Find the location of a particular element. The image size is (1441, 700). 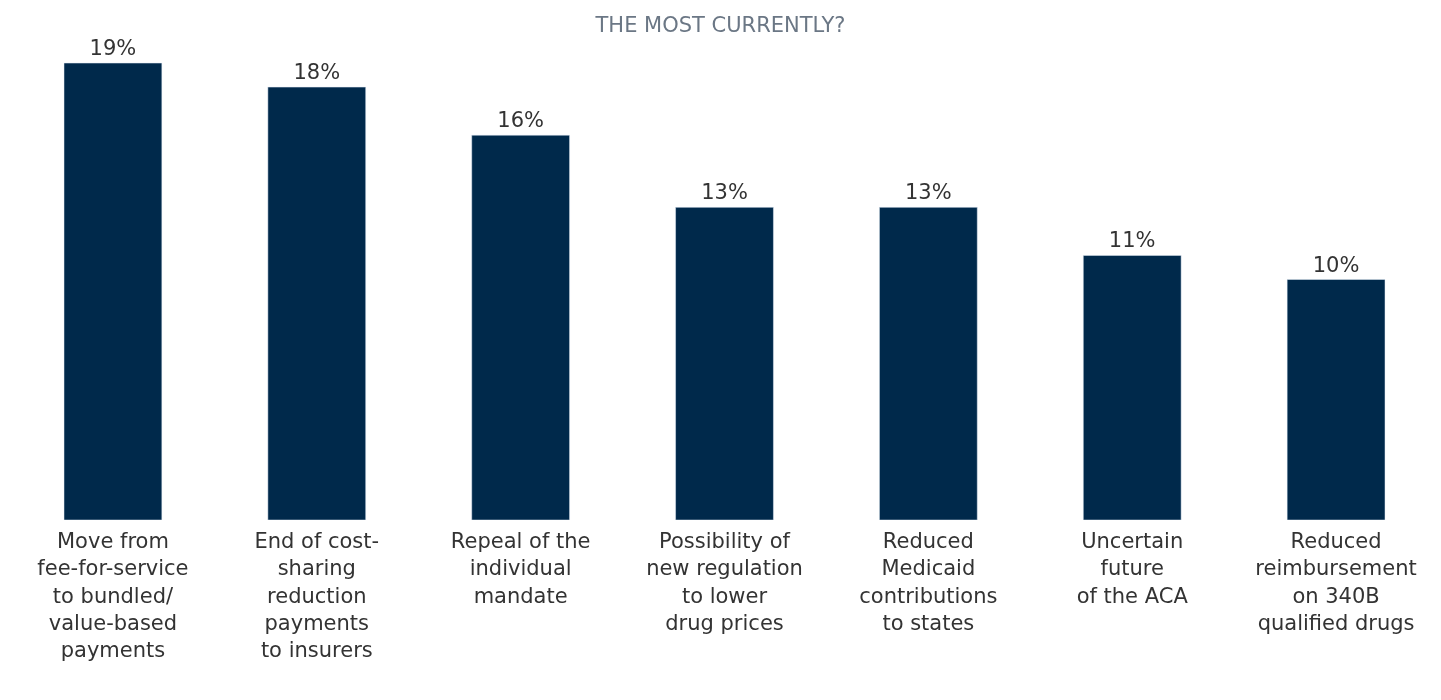

data-label: 16% is located at coordinates (520, 120).